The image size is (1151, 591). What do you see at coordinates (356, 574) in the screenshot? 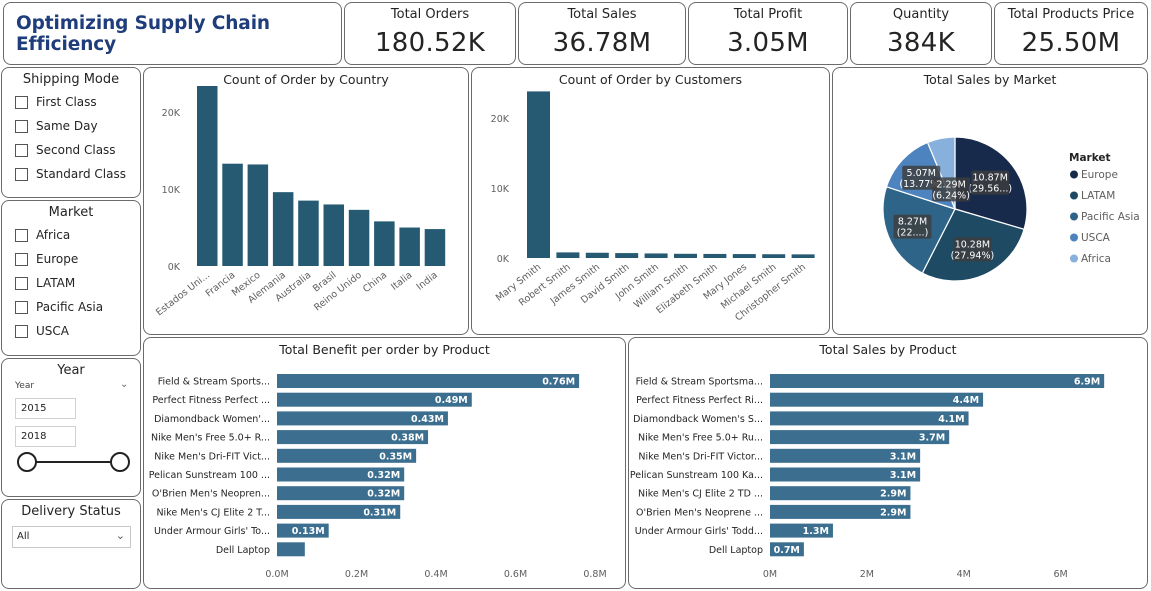
I see `x-tick-label: 0.2M` at bounding box center [356, 574].